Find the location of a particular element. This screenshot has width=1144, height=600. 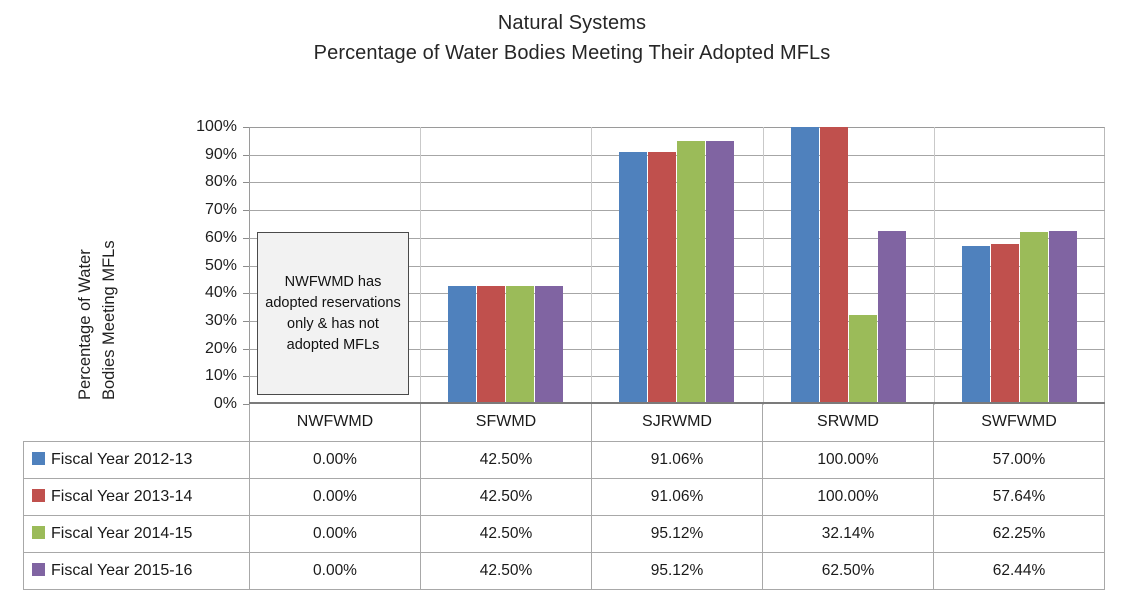

y-axis-tick-label: 50% is located at coordinates (220, 265).